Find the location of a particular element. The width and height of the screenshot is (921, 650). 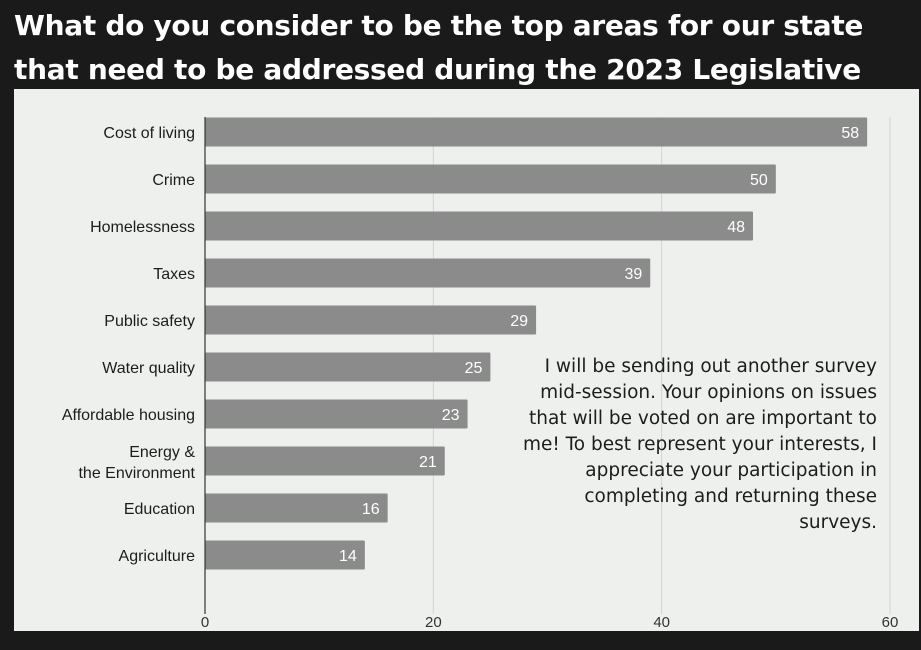

bar-value-label: 21 is located at coordinates (428, 462).